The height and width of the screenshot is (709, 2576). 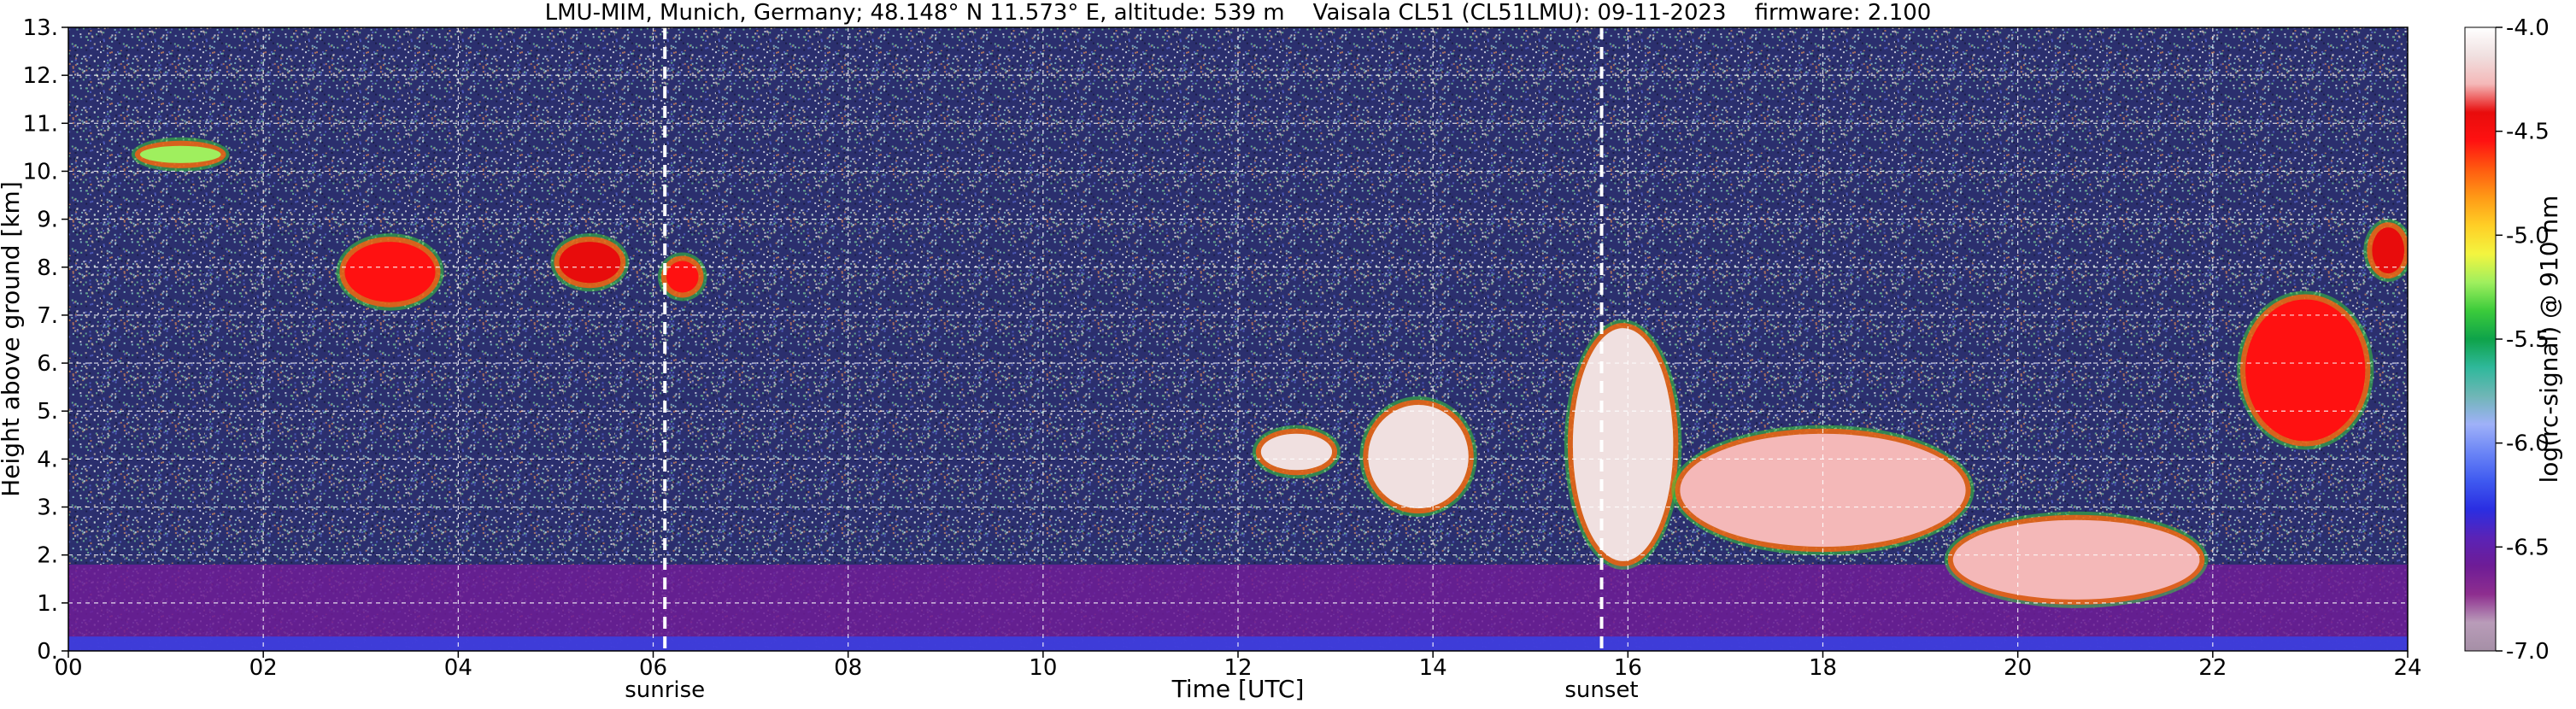 What do you see at coordinates (2212, 668) in the screenshot?
I see `x-tick-label: 22` at bounding box center [2212, 668].